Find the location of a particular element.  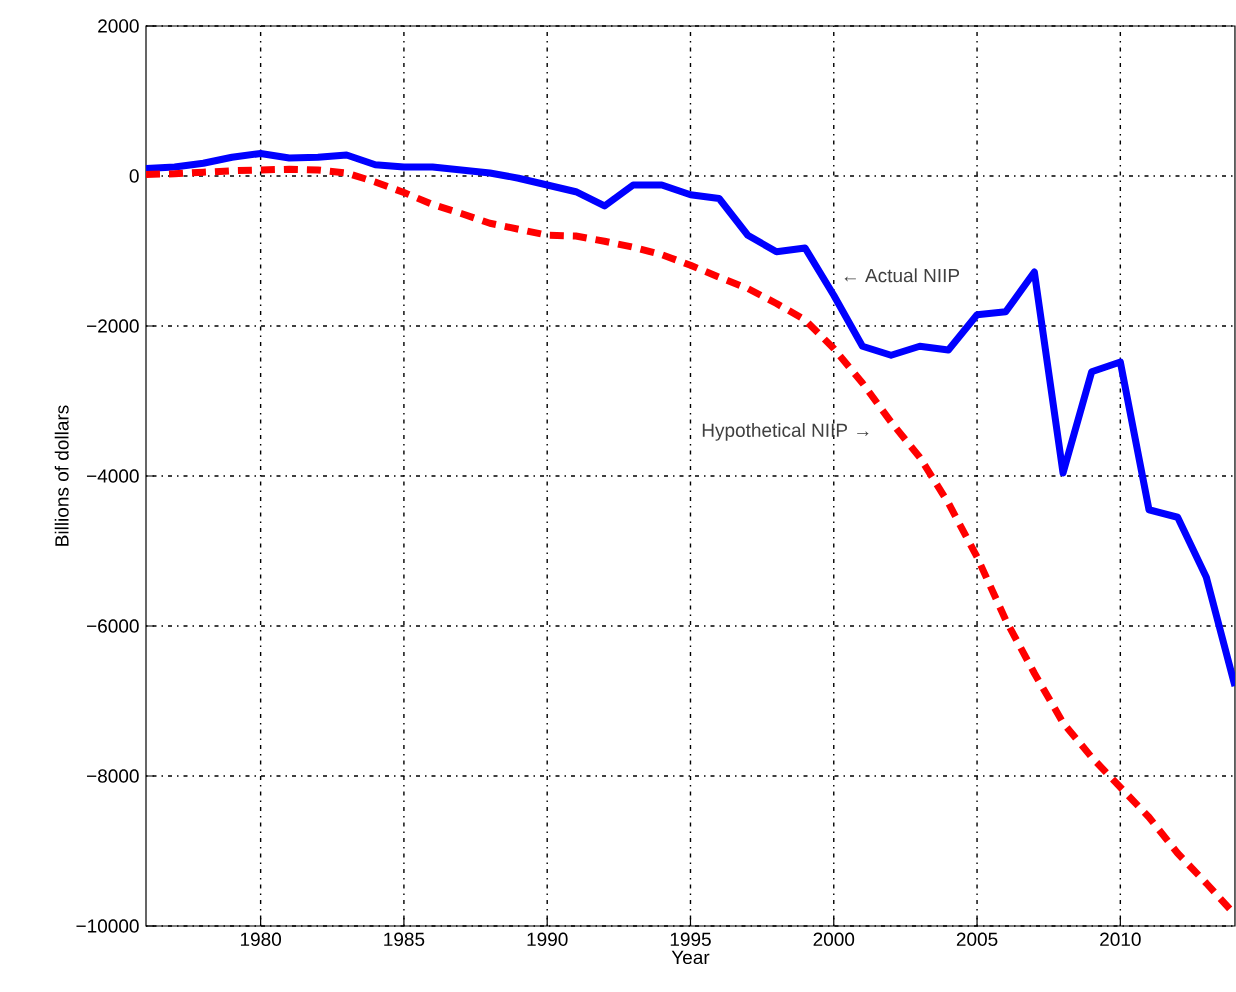

y-tick-label: 2000 is located at coordinates (118, 26).